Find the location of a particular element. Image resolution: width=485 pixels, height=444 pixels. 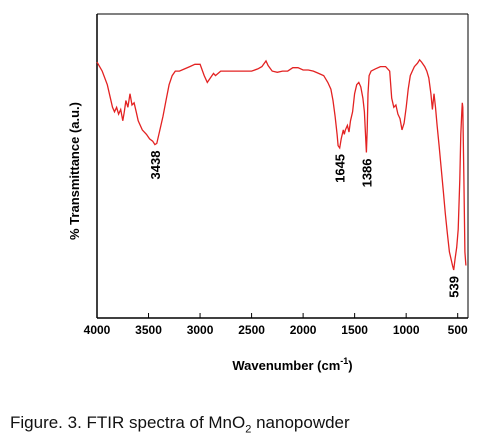

x-axis-title: Wavenumber (cm-1) is located at coordinates (292, 364).